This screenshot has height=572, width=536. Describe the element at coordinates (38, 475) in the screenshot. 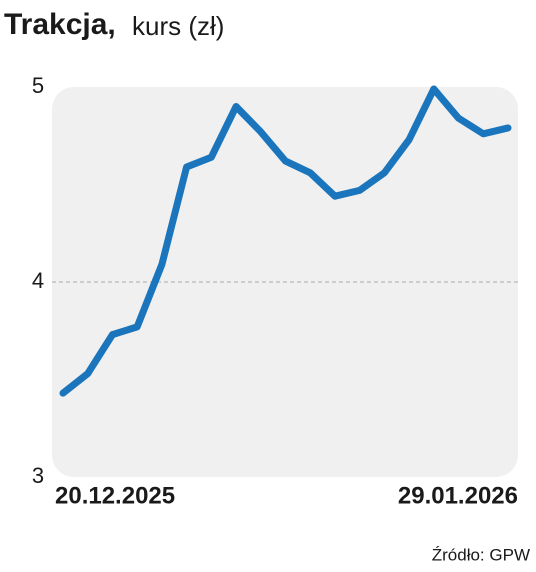

I see `y-tick-label: 3` at that location.